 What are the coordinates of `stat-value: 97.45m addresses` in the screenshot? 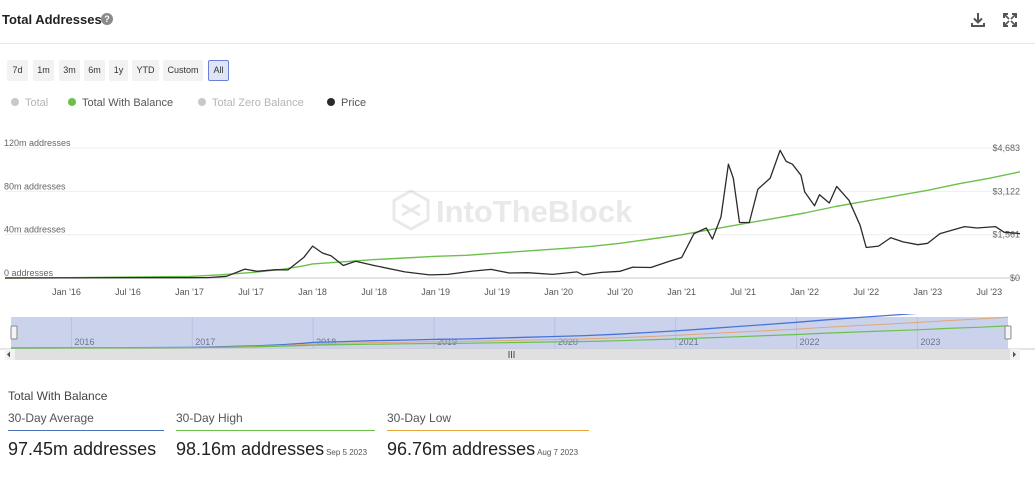 It's located at (82, 449).